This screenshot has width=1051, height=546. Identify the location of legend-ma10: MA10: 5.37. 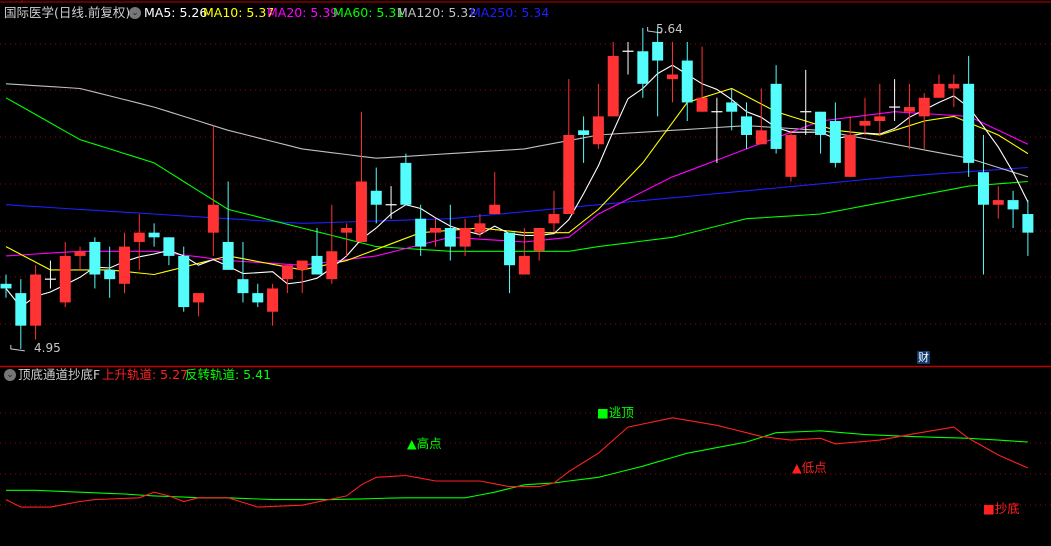
(239, 12).